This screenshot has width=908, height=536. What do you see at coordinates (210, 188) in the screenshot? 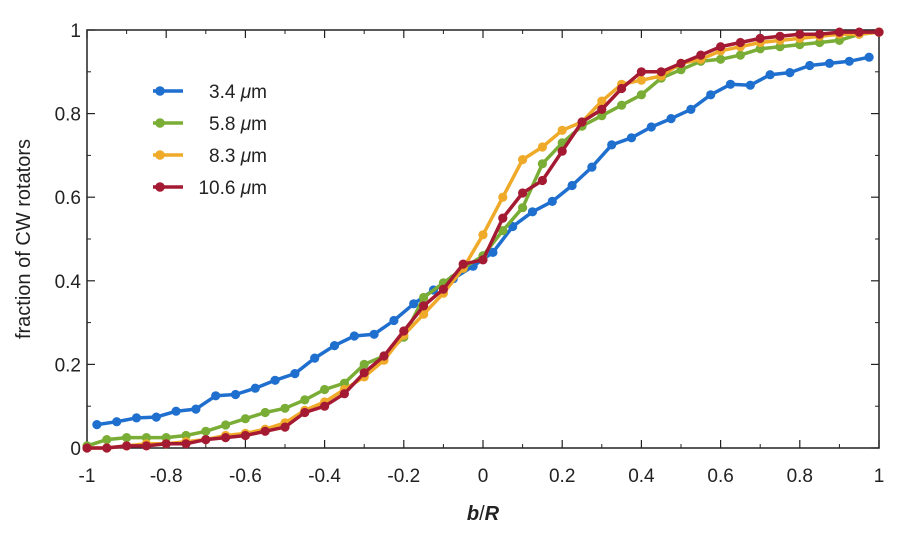
I see `legend-item: 10.6 μm` at bounding box center [210, 188].